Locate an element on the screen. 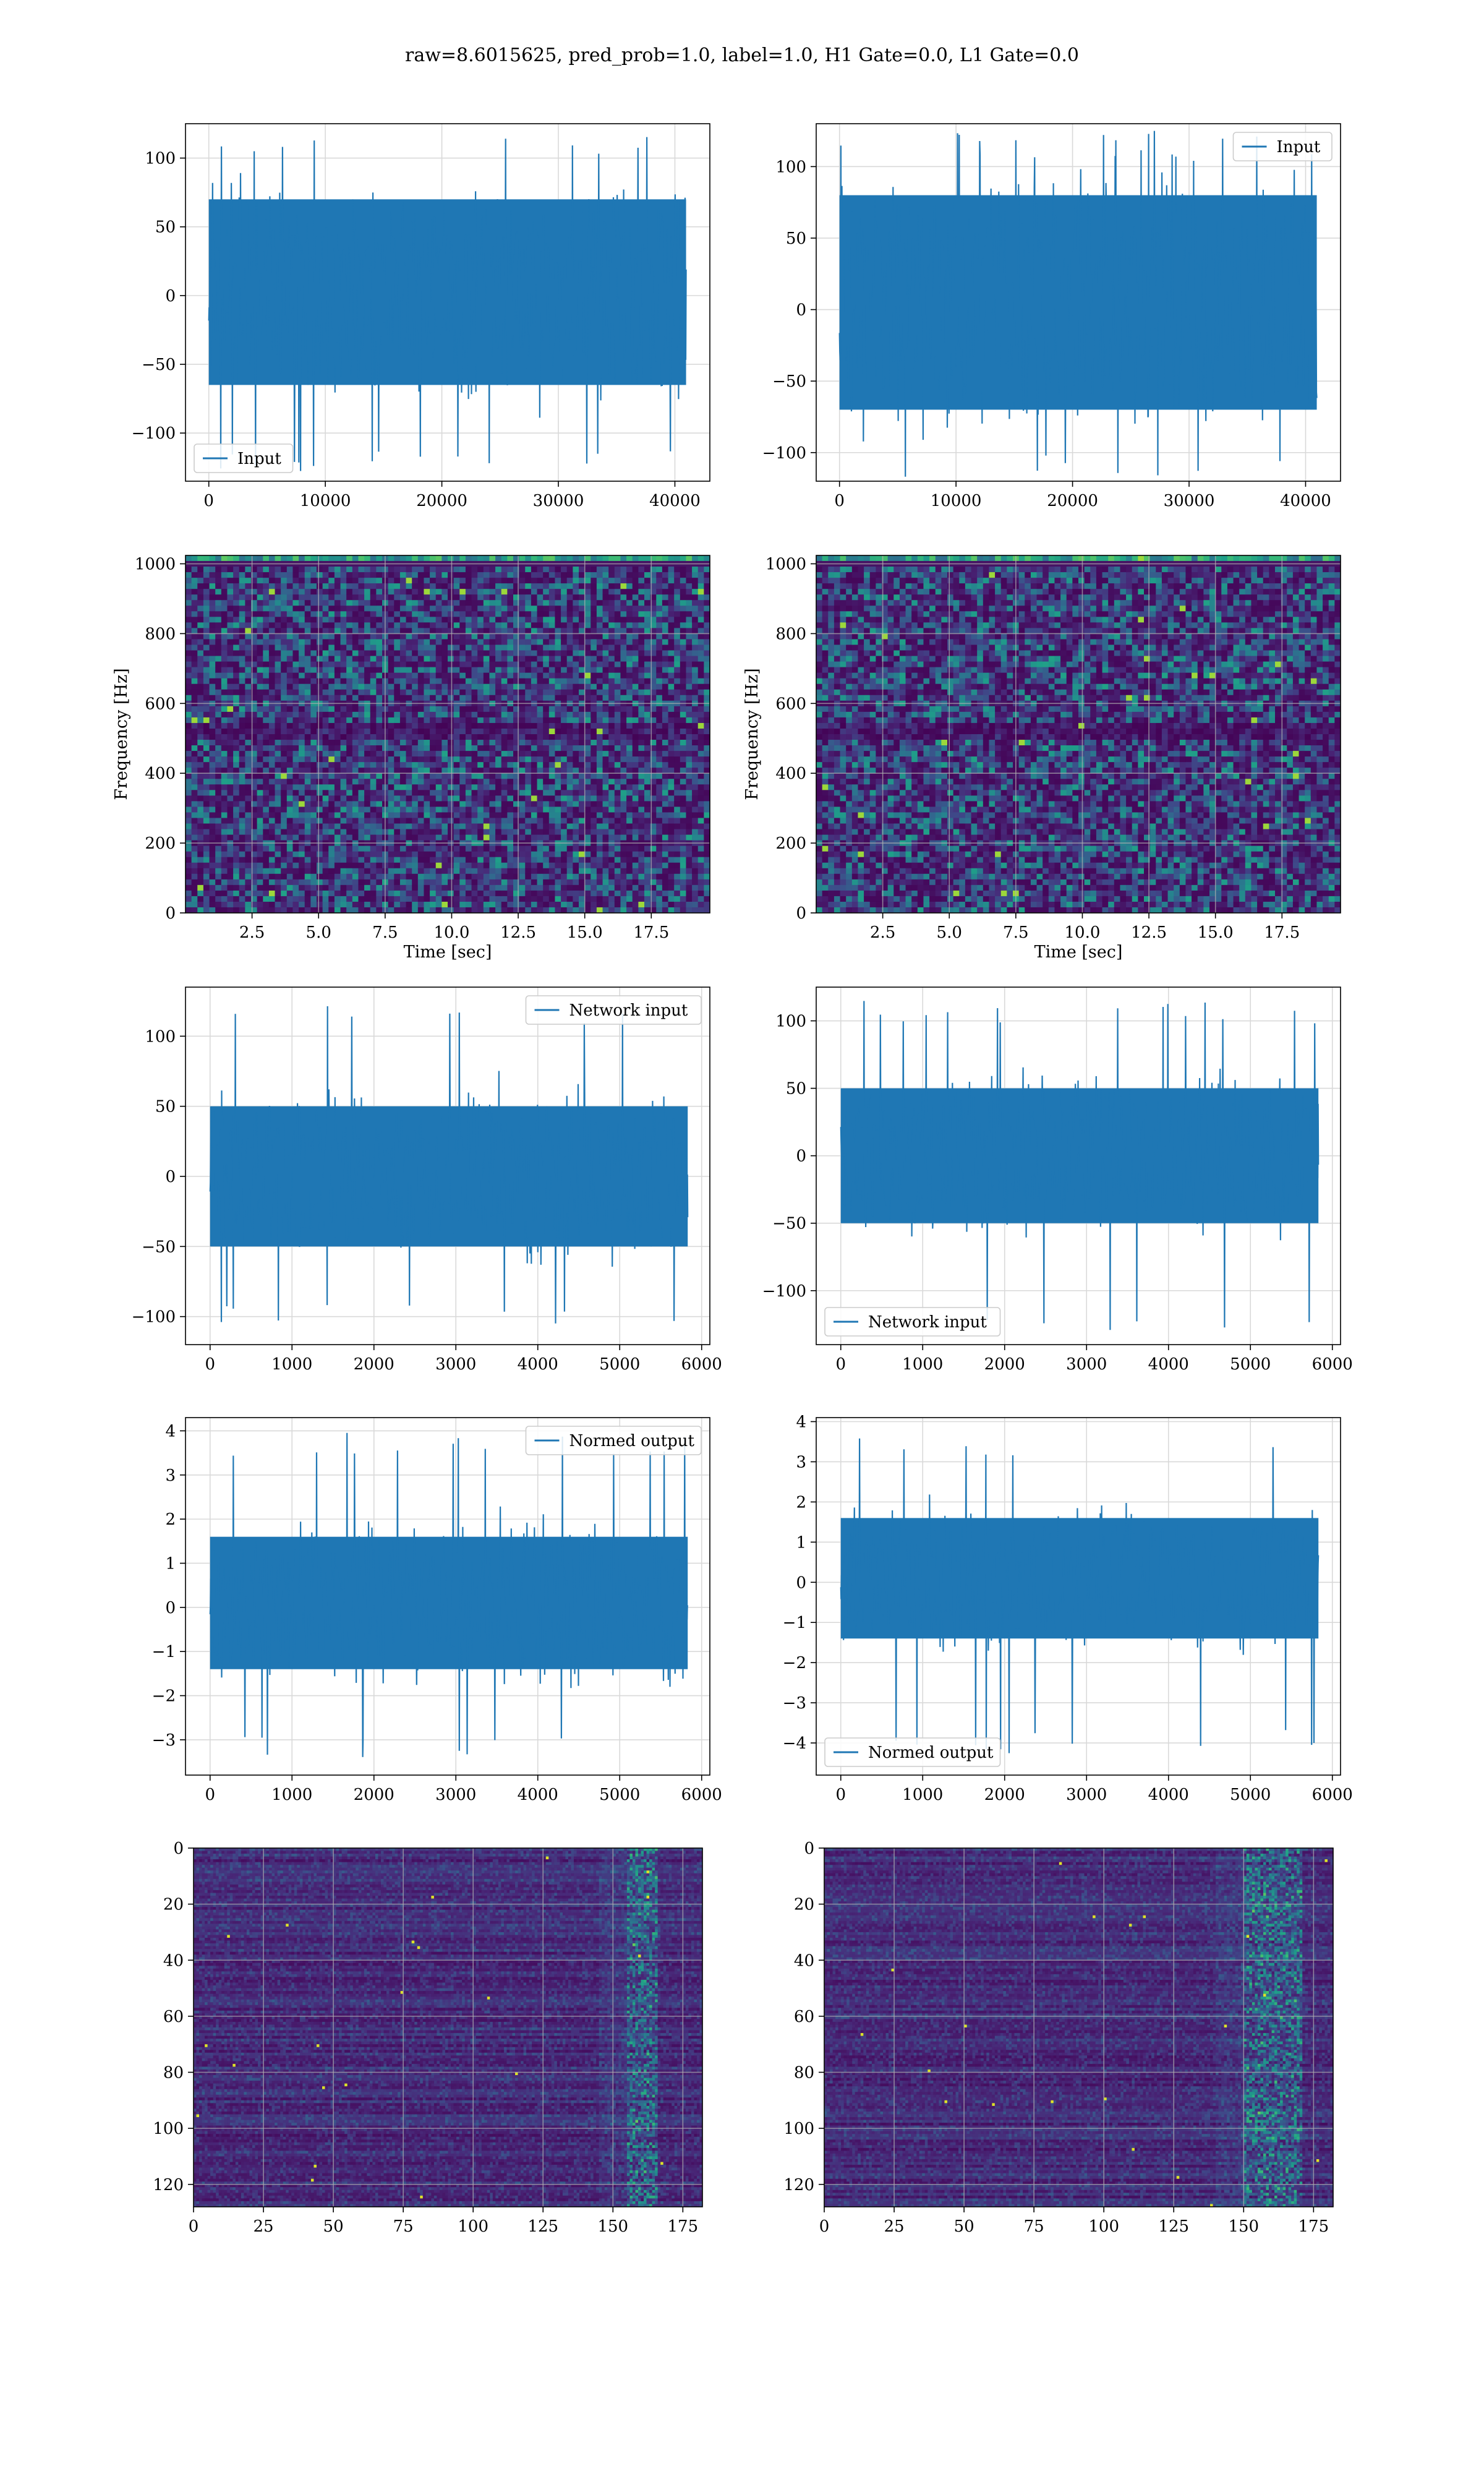 Image resolution: width=1484 pixels, height=2474 pixels. l1-feature-map-grid is located at coordinates (1078, 2027).